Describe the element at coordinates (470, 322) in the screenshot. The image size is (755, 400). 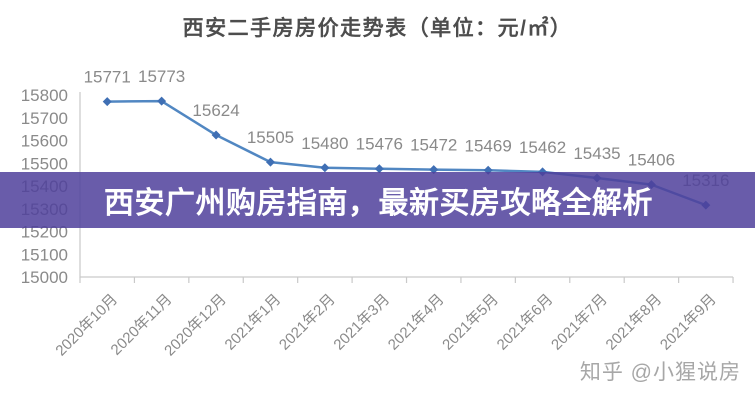
I see `x-axis-label: 2021年5月` at that location.